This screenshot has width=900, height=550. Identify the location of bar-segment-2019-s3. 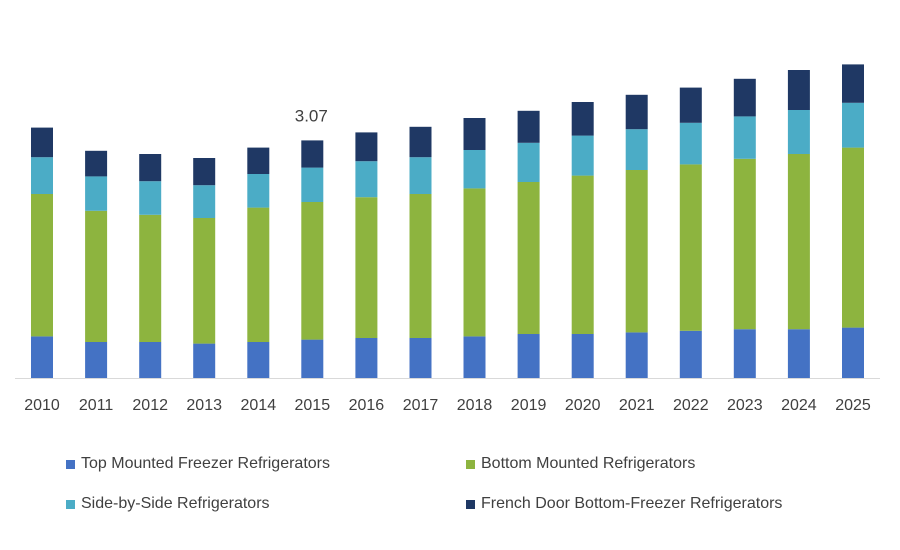
(528, 126).